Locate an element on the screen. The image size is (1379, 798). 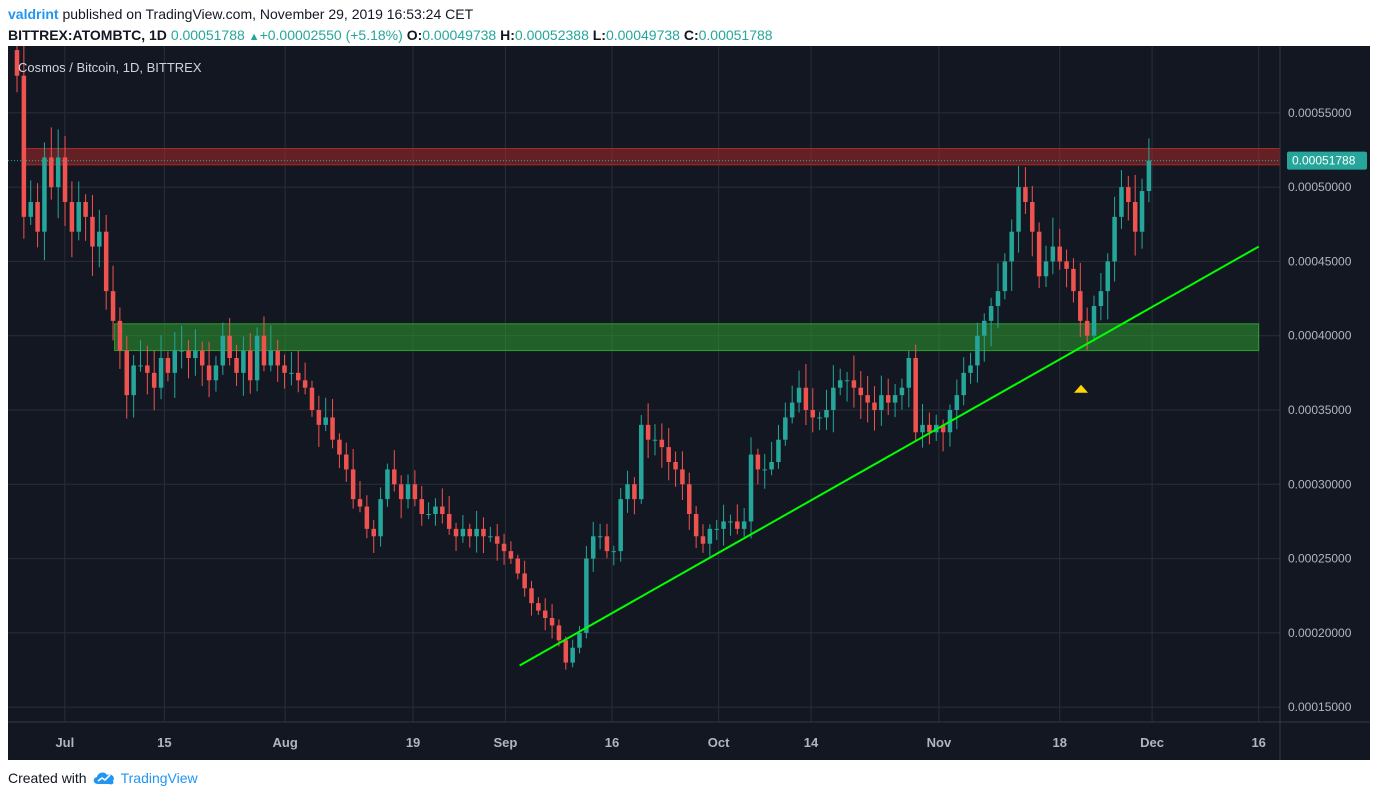
y-tick-label: 0.00025000 is located at coordinates (1320, 559).